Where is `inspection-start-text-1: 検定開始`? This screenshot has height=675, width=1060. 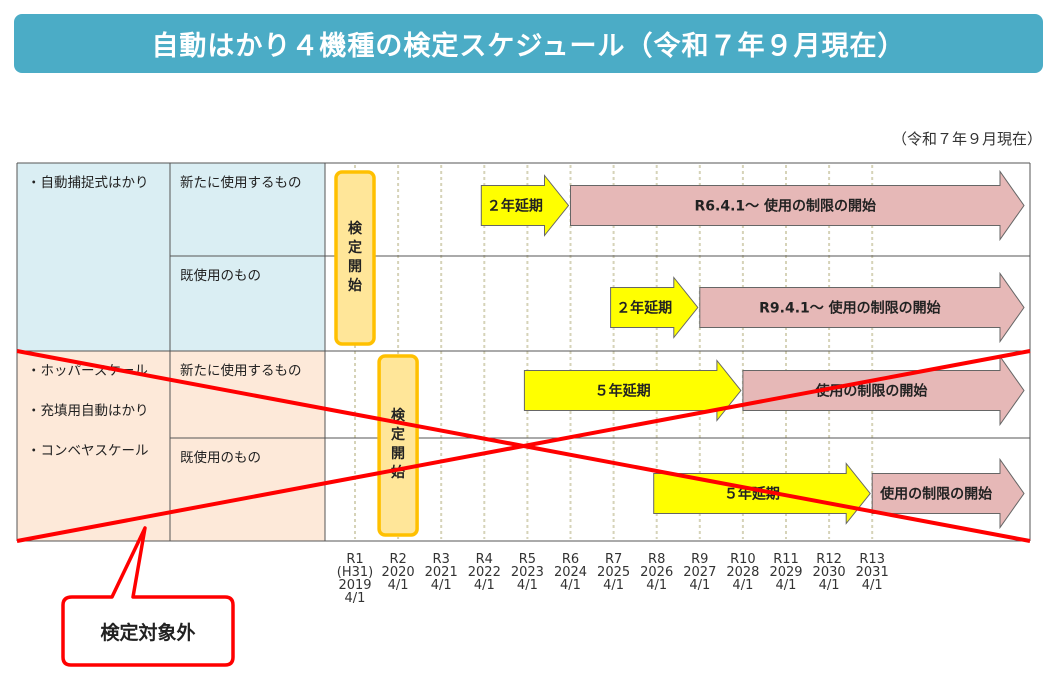
inspection-start-text-1: 検定開始 is located at coordinates (355, 257).